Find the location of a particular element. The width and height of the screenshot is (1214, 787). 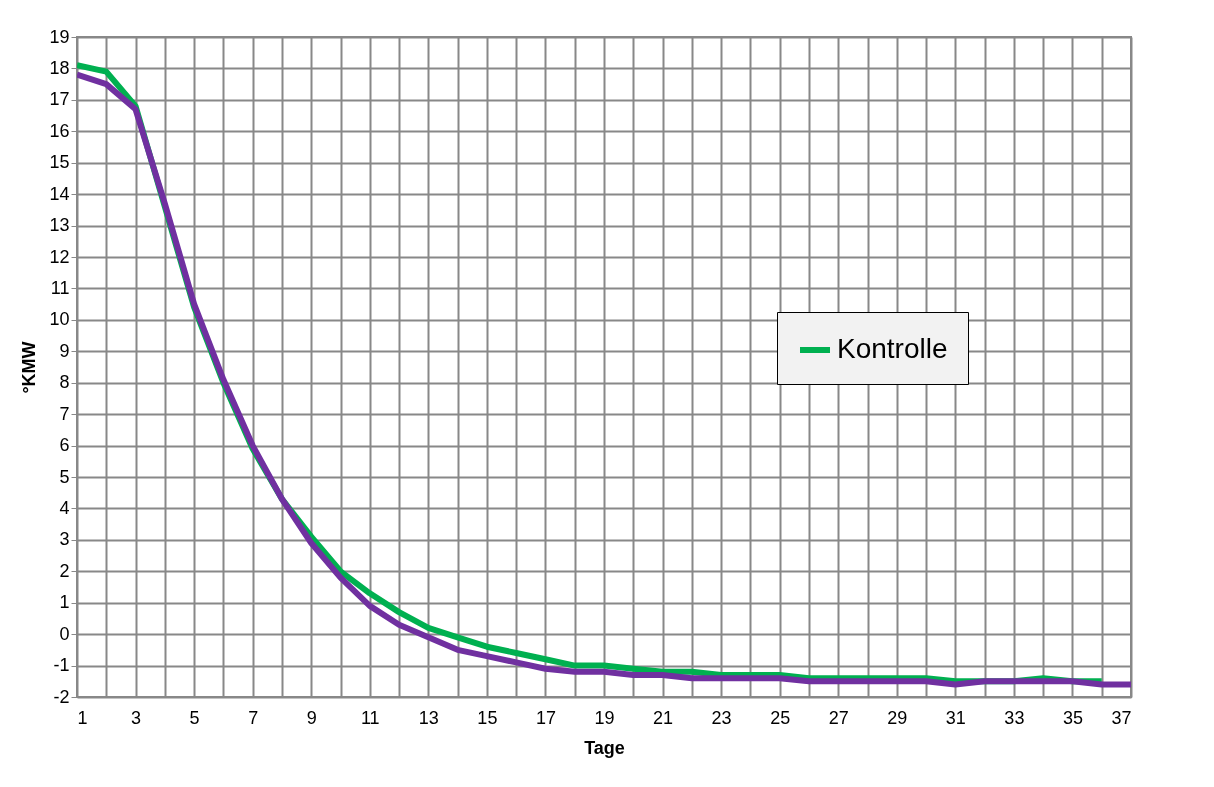

y-tick-label: 11 is located at coordinates (60, 287).